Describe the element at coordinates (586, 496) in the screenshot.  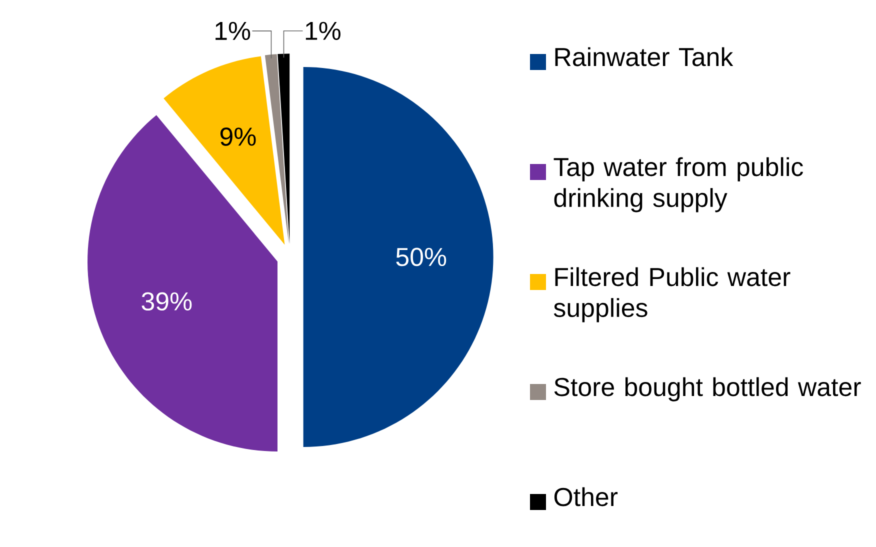
I see `legend-label: Other` at that location.